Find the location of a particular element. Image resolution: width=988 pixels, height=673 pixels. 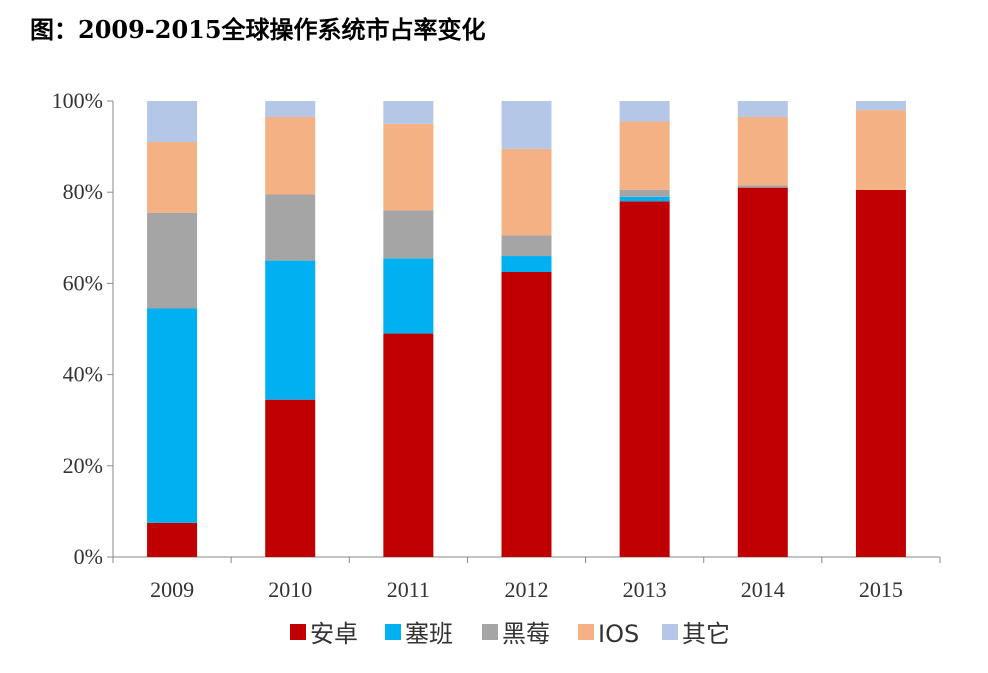

chart-title: 图：2009-2015全球操作系统市占率变化 is located at coordinates (258, 29).